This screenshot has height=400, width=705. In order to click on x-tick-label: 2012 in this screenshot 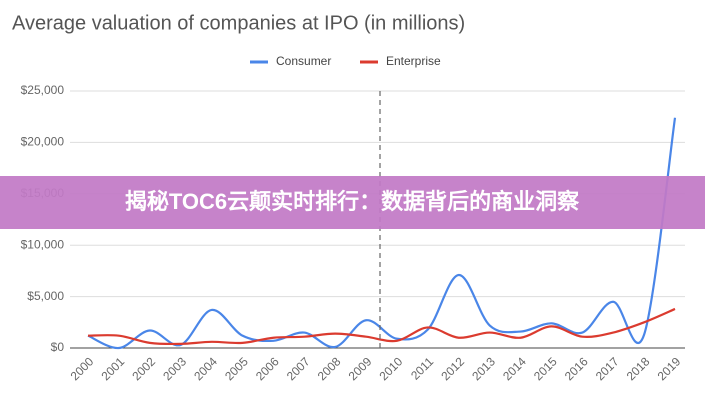, I will do `click(452, 368)`.